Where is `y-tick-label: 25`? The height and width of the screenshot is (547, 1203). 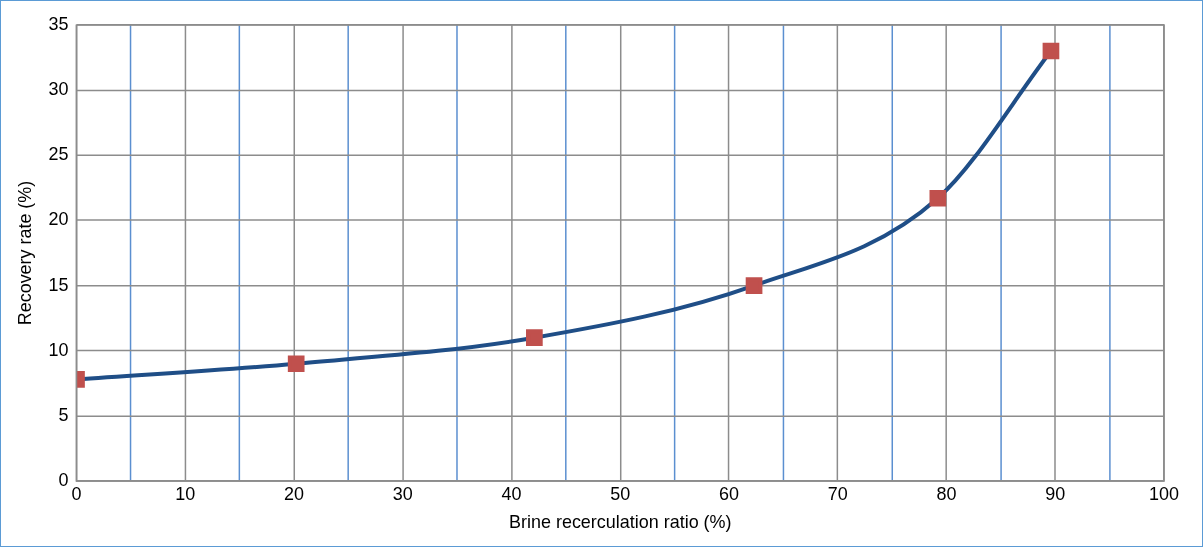
y-tick-label: 25 is located at coordinates (58, 154).